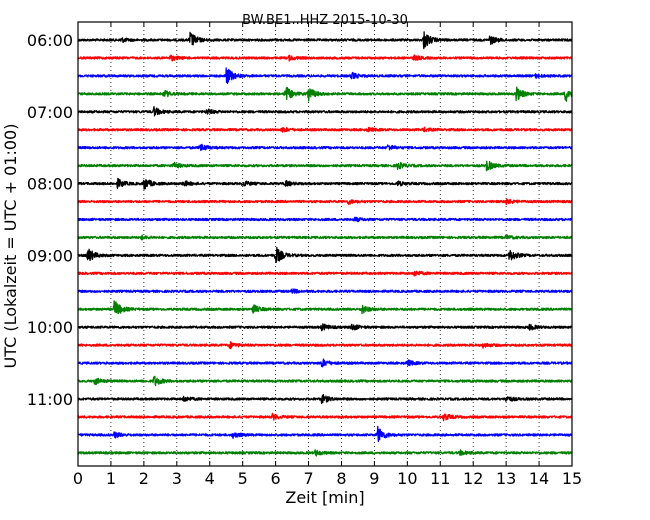 The width and height of the screenshot is (650, 520). I want to click on y-axis-label: UTC (Lokalzeit = UTC + 01:00), so click(10, 246).